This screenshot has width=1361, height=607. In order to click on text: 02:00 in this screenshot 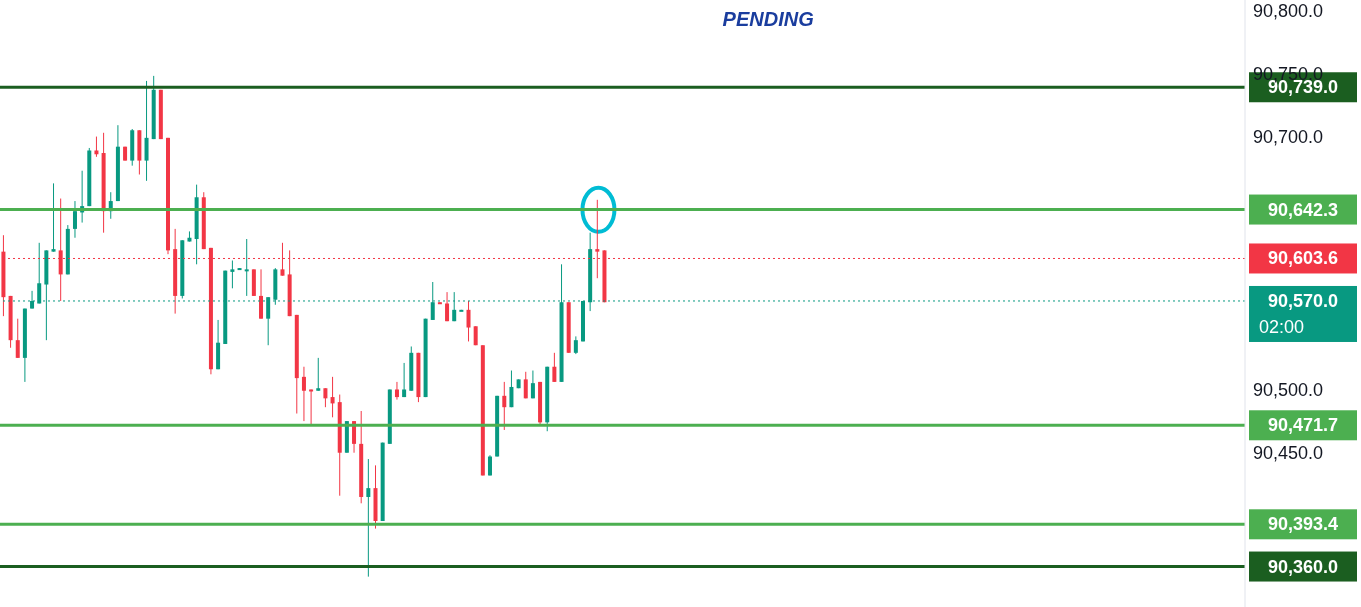, I will do `click(1282, 326)`.